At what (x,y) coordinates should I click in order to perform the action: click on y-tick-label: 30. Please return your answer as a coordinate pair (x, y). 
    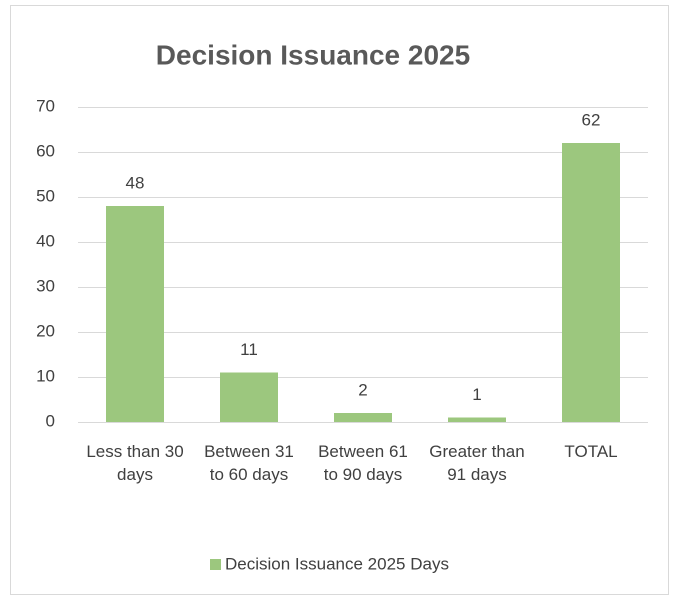
    Looking at the image, I should click on (45, 285).